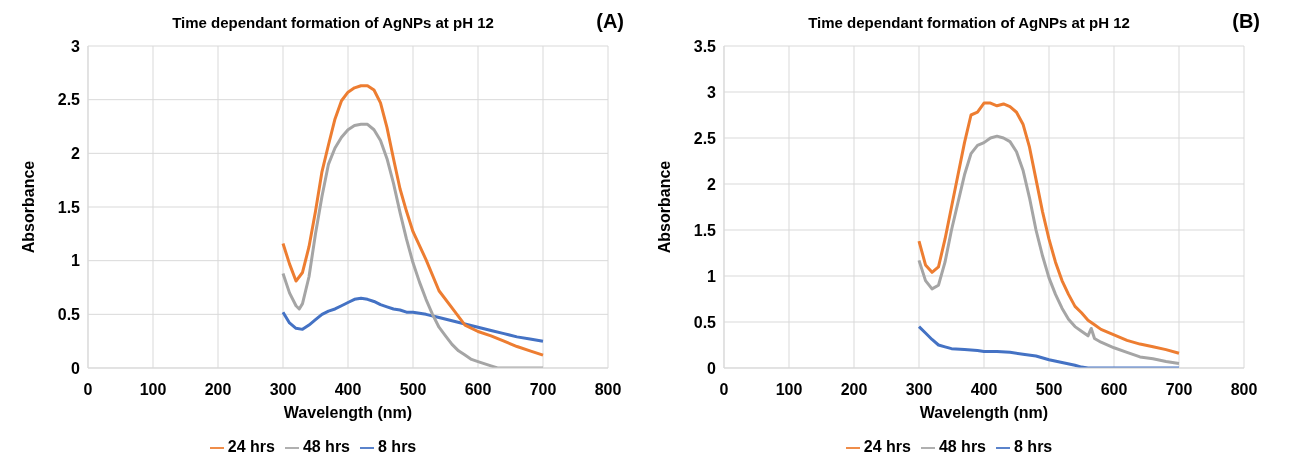  Describe the element at coordinates (610, 21) in the screenshot. I see `text: (A)` at that location.